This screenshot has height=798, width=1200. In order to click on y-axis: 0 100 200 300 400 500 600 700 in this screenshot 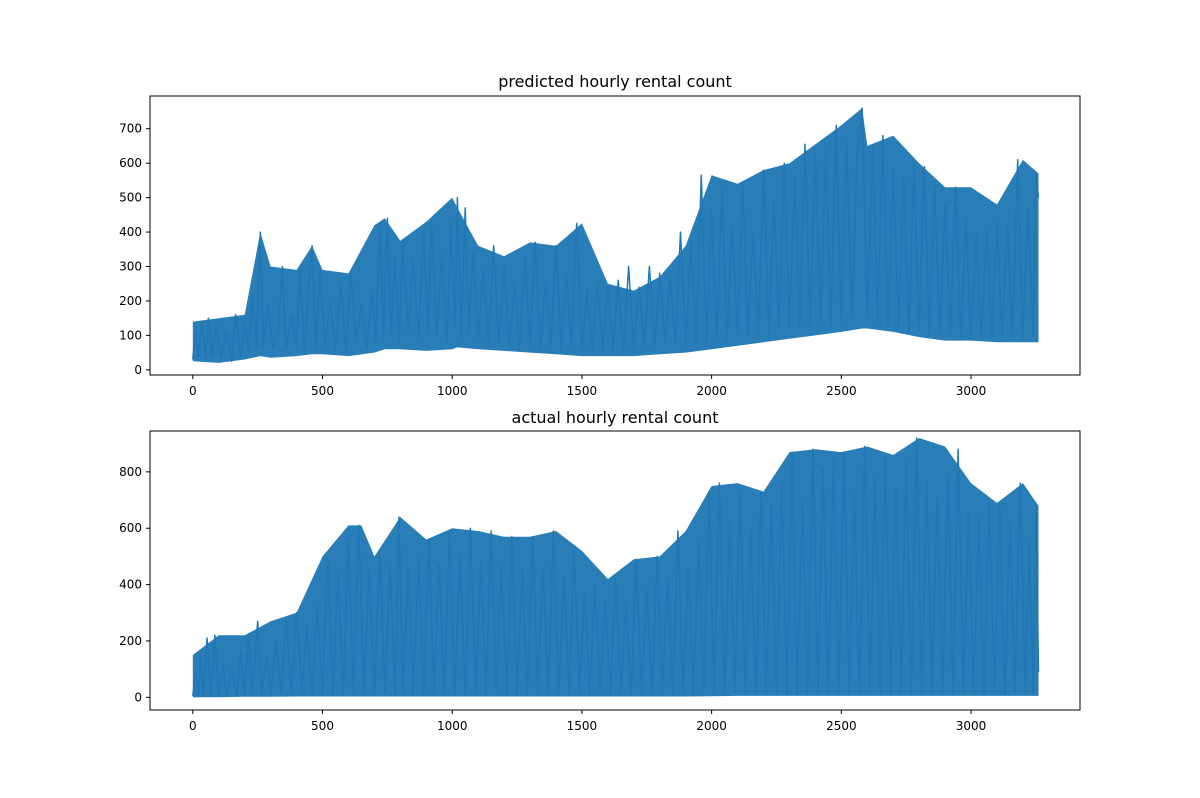, I will do `click(134, 249)`.